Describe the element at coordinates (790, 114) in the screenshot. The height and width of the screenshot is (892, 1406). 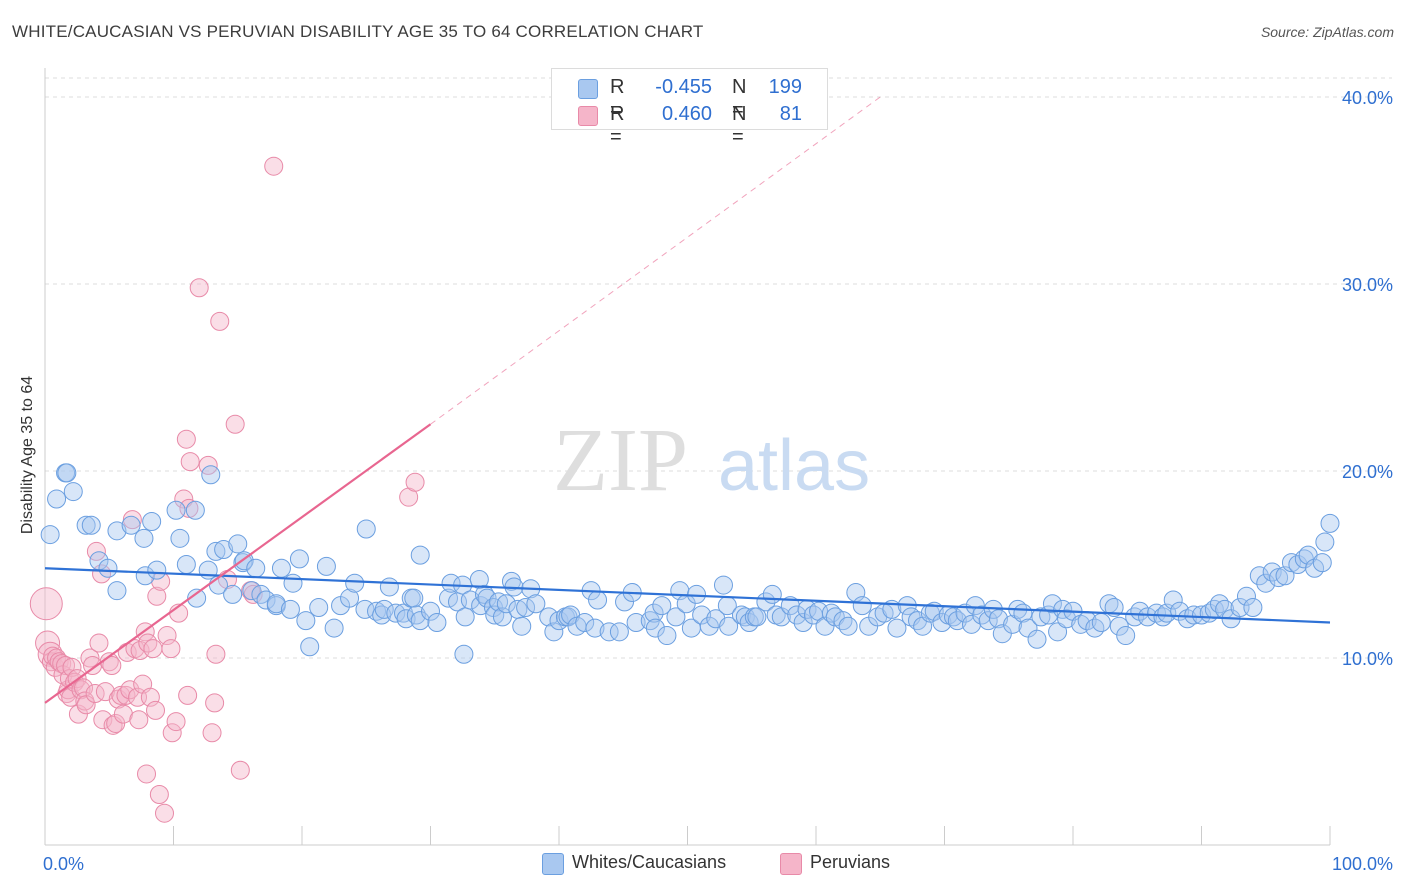
I see `legend-n-value: 81` at that location.